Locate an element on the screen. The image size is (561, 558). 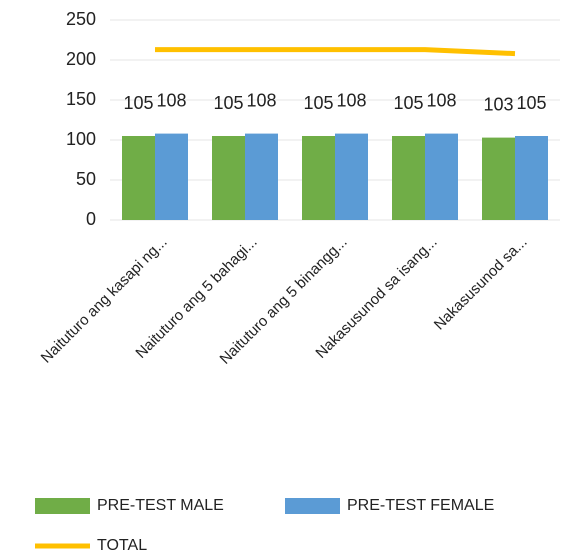
y-tick-label: 50 is located at coordinates (86, 179).